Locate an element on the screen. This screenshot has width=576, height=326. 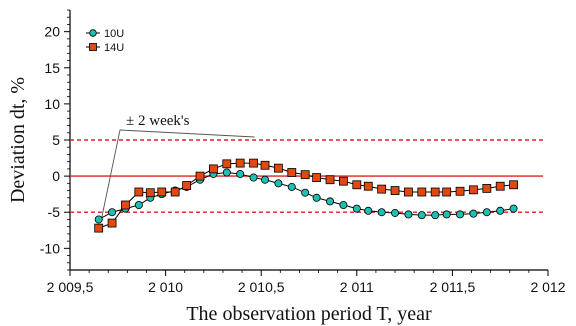
annotation-text: ± 2 week's is located at coordinates (158, 121).